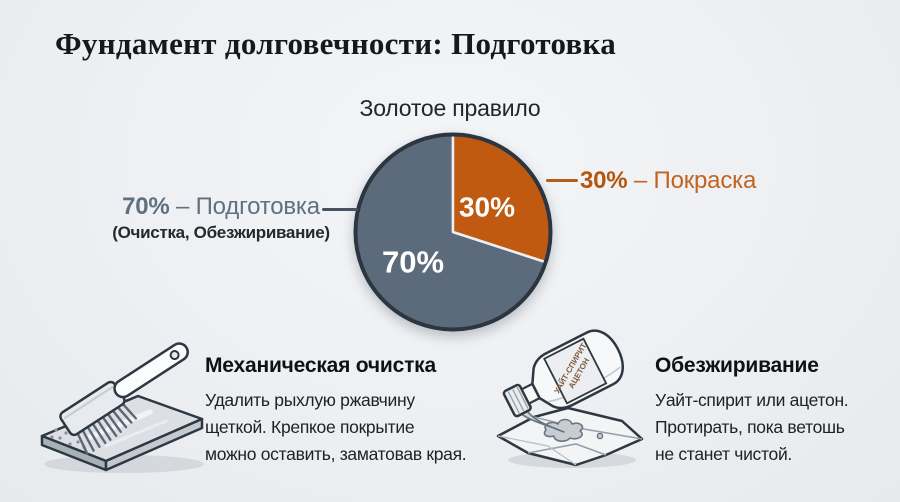  What do you see at coordinates (562, 180) in the screenshot?
I see `leader-line-painting` at bounding box center [562, 180].